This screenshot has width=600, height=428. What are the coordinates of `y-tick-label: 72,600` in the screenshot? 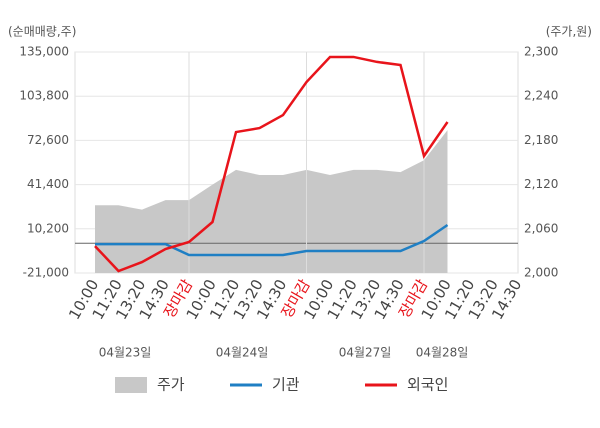 It's located at (48, 140).